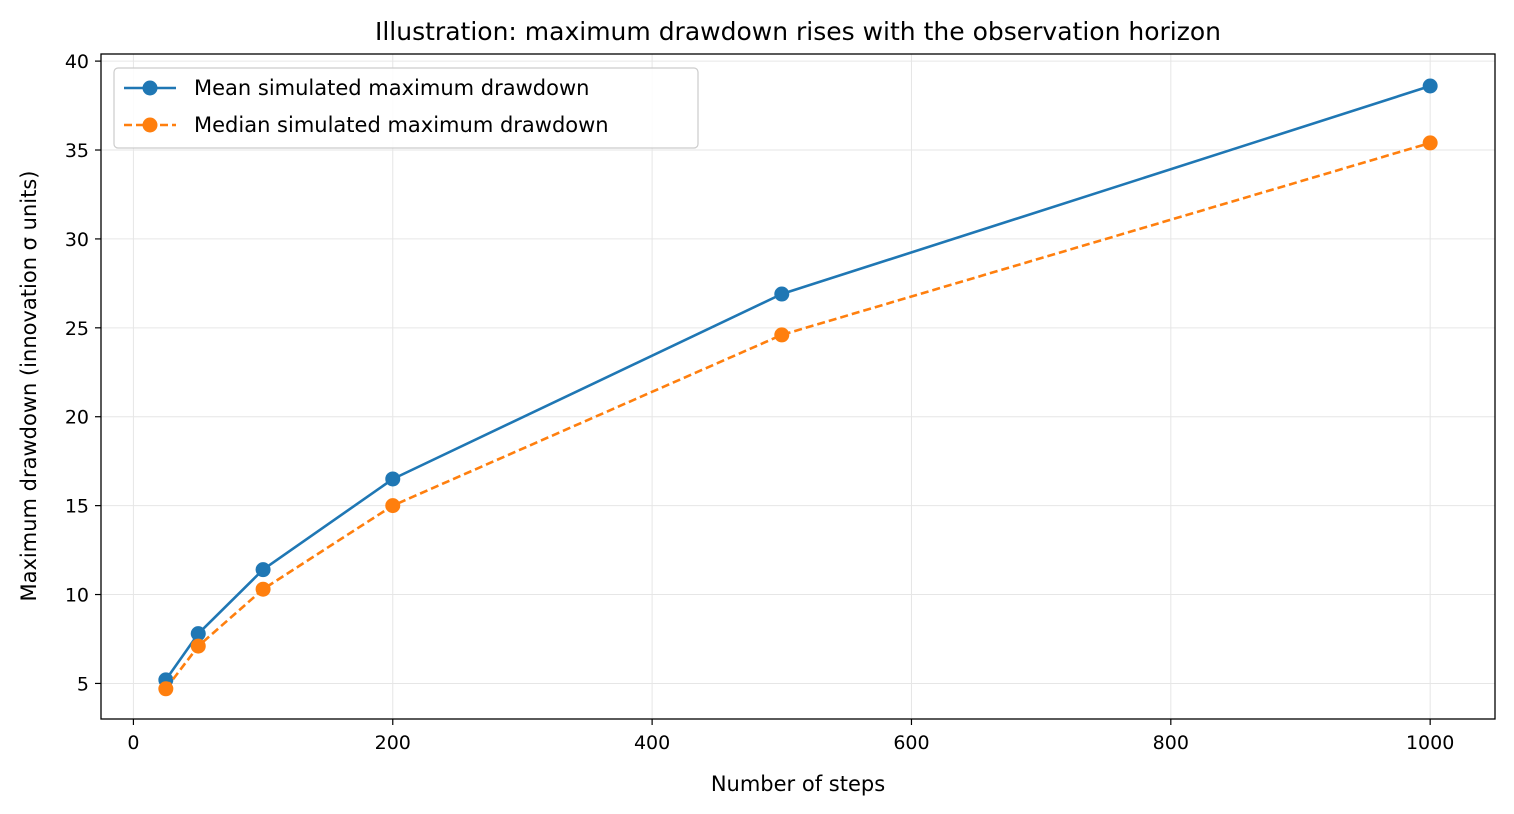 The height and width of the screenshot is (814, 1514). Describe the element at coordinates (391, 88) in the screenshot. I see `legend-label-mean: Mean simulated maximum drawdown` at that location.